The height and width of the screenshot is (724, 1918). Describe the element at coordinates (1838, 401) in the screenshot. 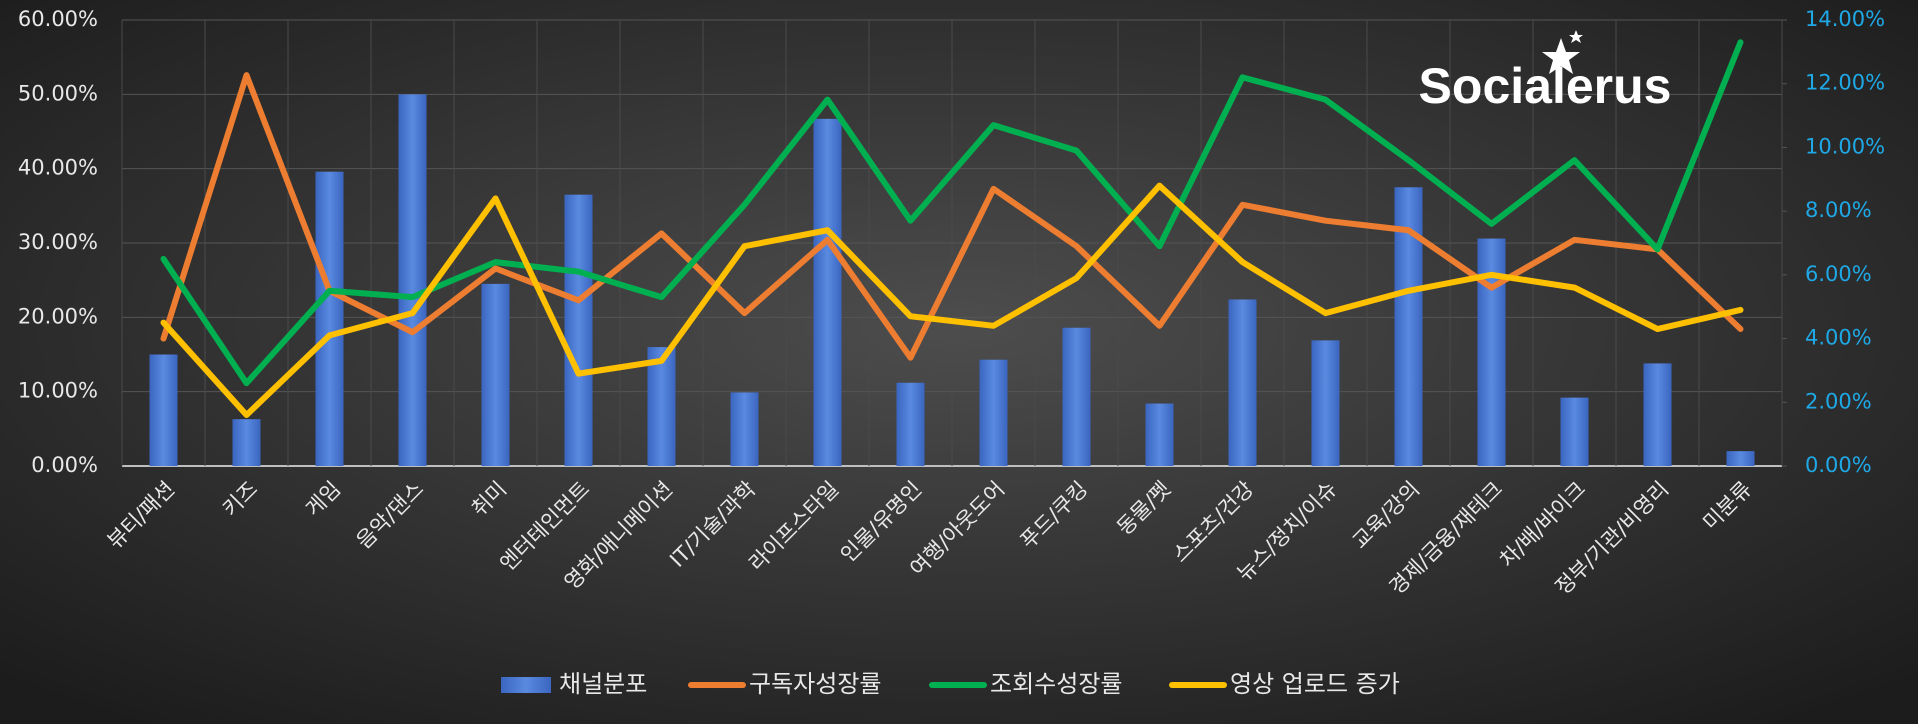

I see `y2-tick-label: 2.00%` at that location.